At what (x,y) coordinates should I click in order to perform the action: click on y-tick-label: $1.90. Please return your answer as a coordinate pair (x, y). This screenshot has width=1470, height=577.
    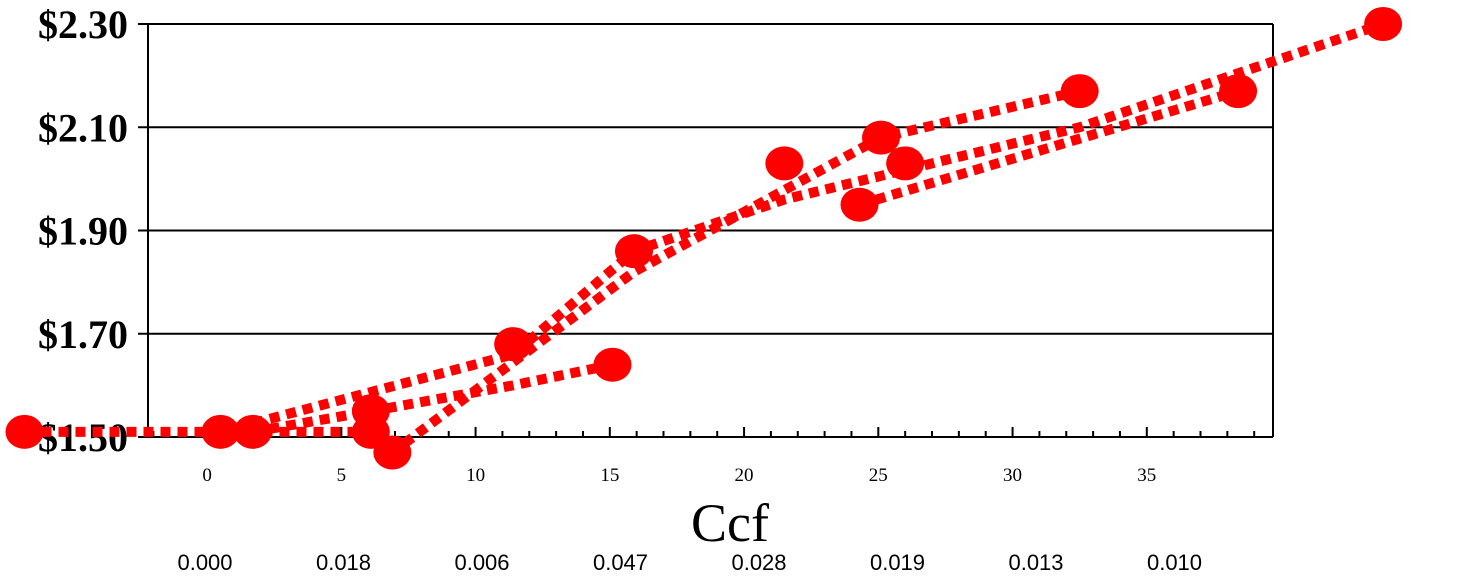
    Looking at the image, I should click on (83, 231).